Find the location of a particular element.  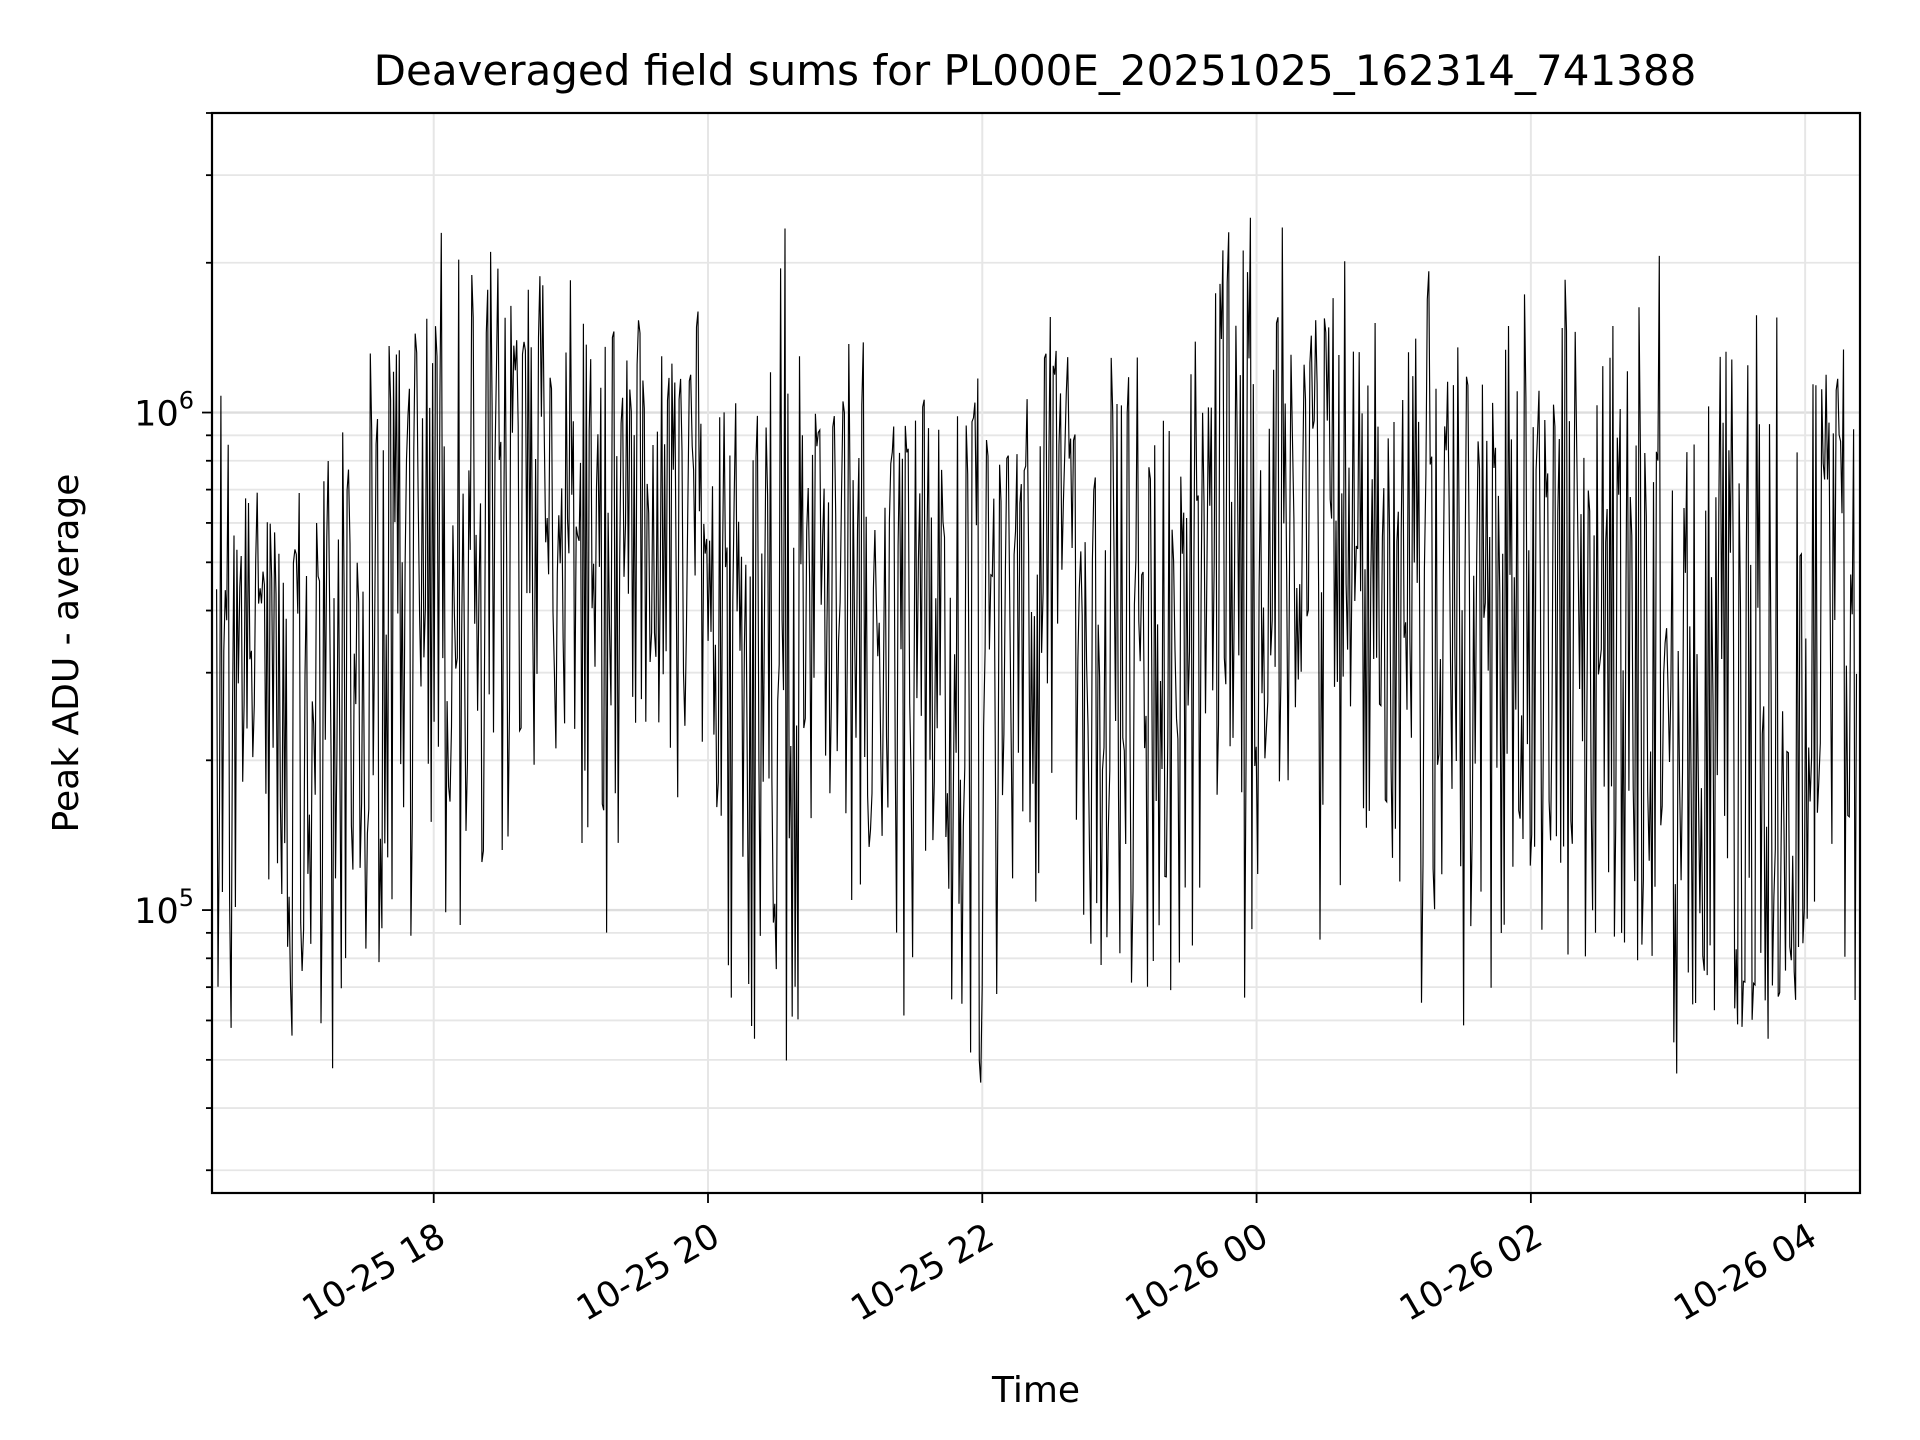

y-tick-label: 10⁶ is located at coordinates (164, 411).